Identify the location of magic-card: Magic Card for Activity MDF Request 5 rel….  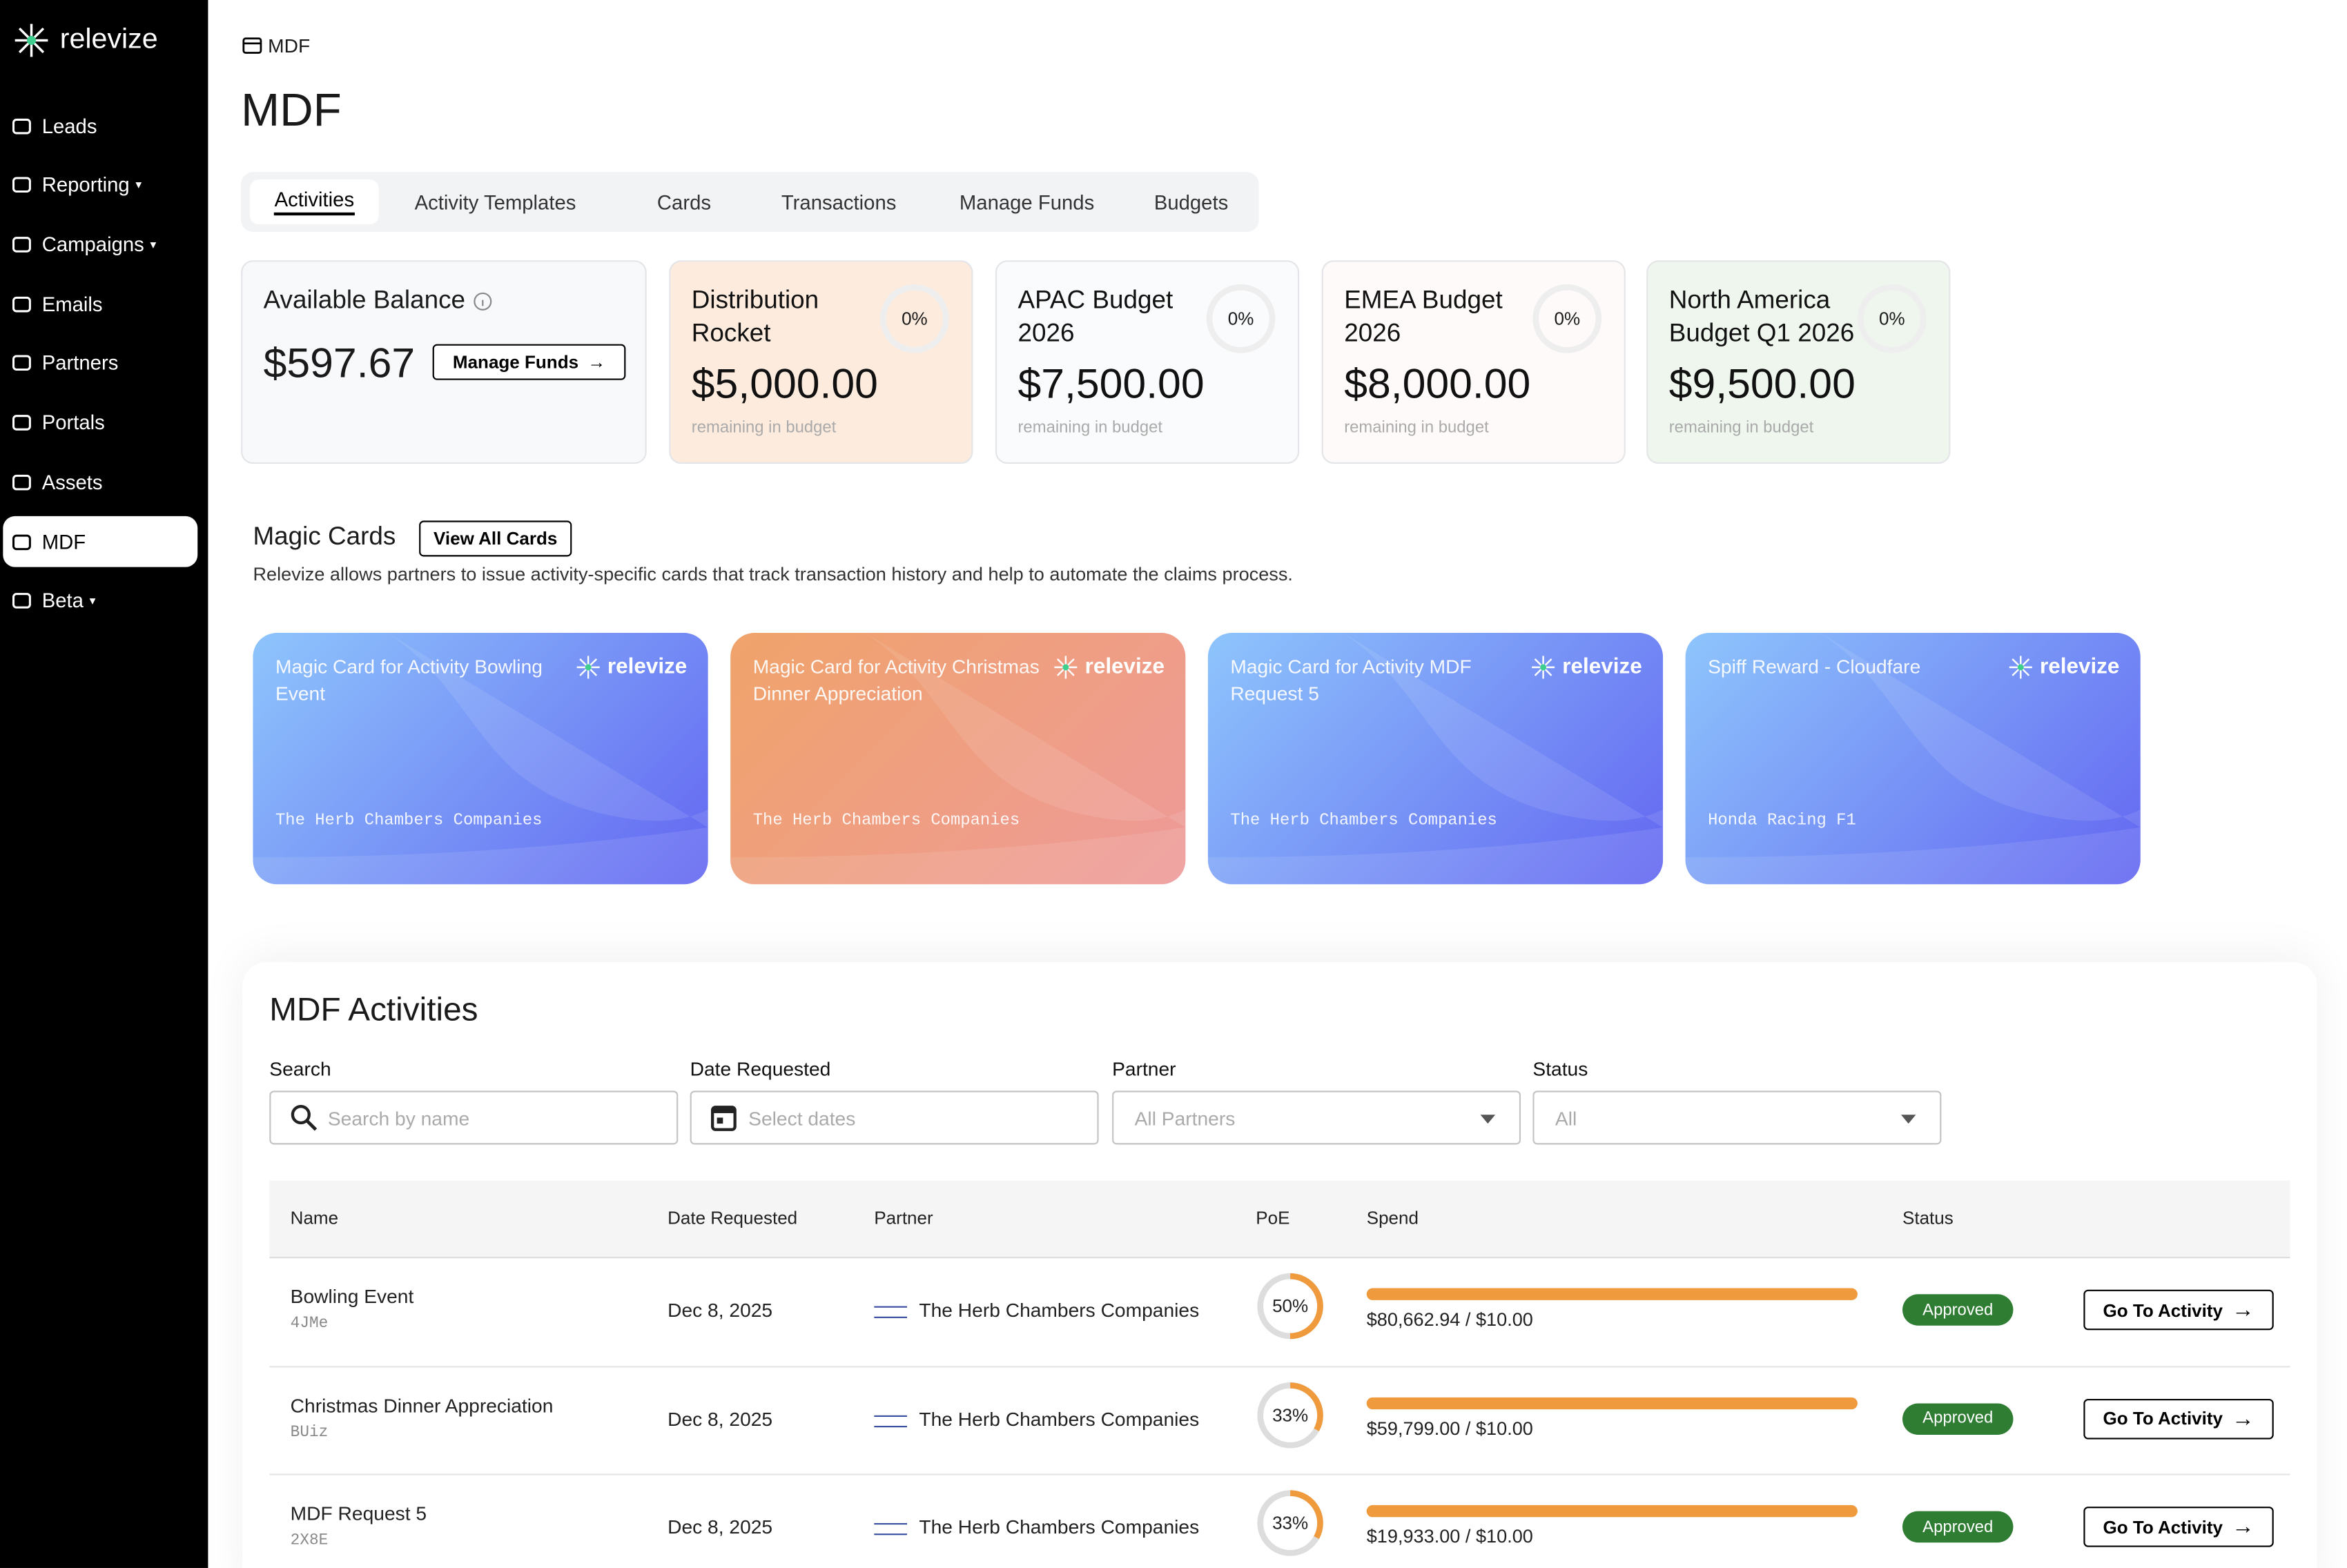
(1435, 759).